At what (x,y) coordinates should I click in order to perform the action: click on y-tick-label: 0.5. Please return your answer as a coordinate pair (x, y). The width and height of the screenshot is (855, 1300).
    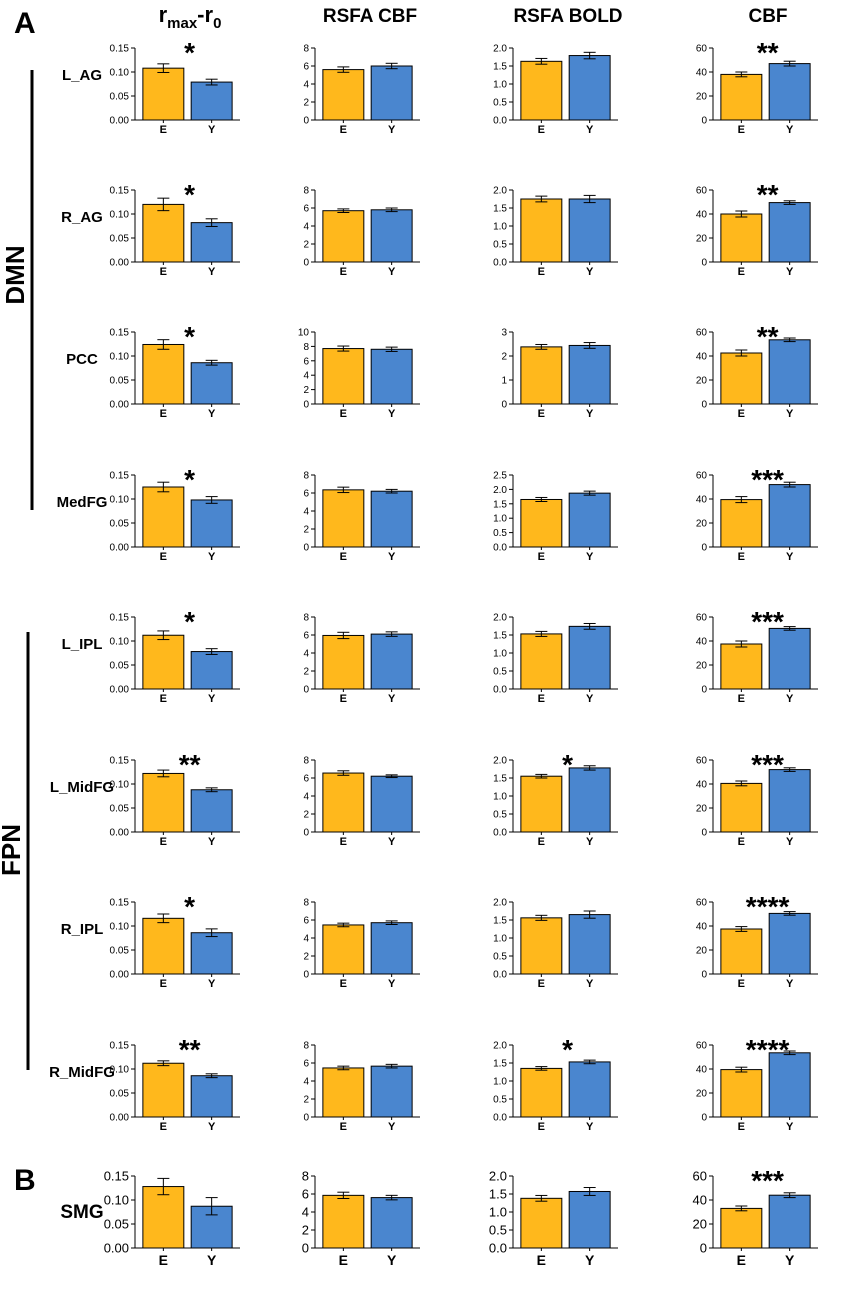
    Looking at the image, I should click on (500, 103).